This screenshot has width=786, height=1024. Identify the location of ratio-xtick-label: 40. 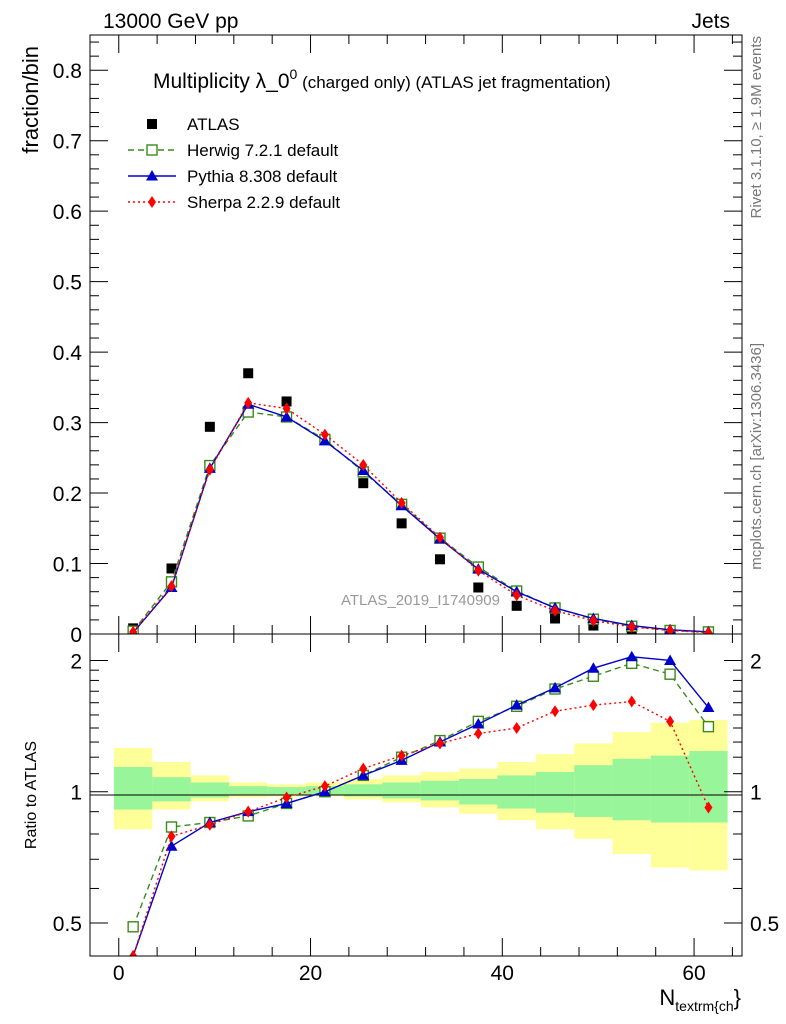
(502, 973).